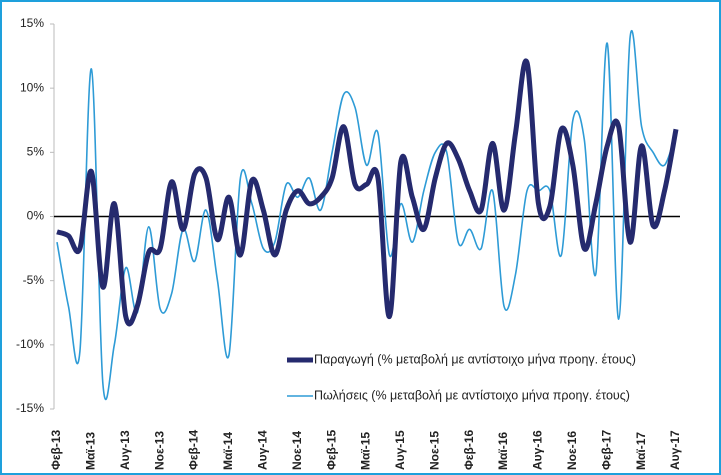 This screenshot has width=721, height=475. Describe the element at coordinates (400, 450) in the screenshot. I see `x-tick-label: Αυγ-15` at that location.